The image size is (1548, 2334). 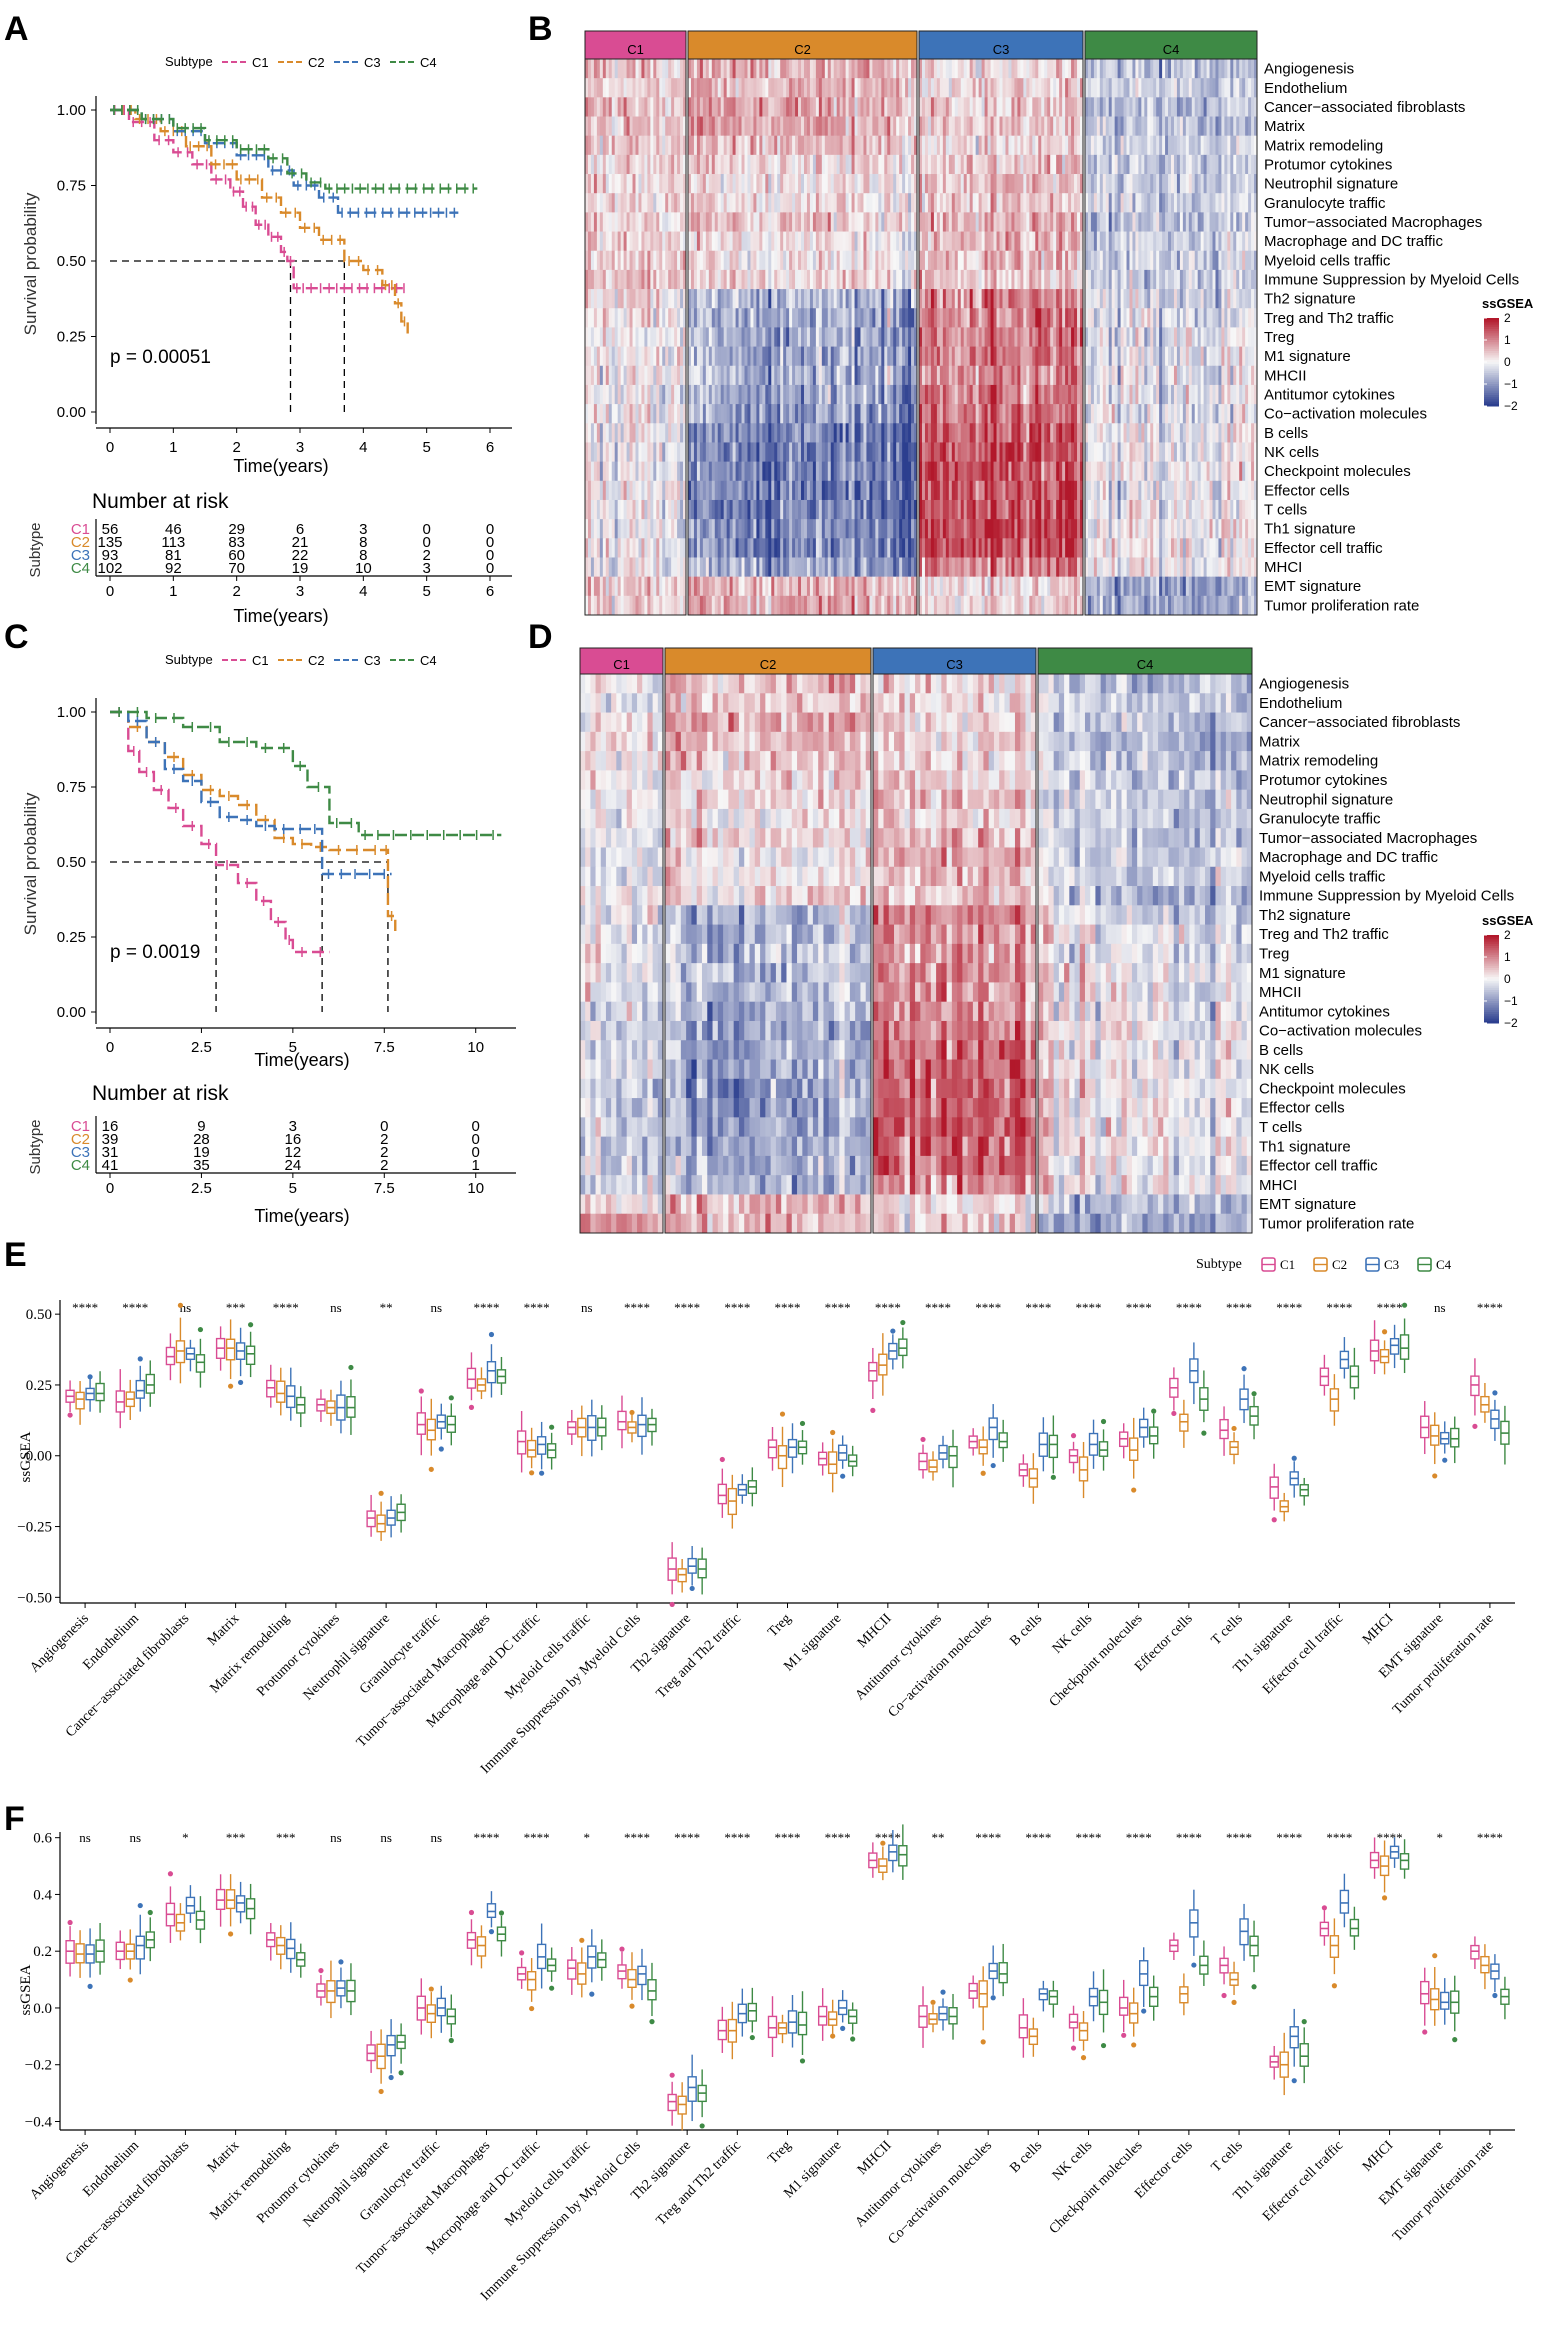 I want to click on c-risk-ylabel: Subtype, so click(x=35, y=1146).